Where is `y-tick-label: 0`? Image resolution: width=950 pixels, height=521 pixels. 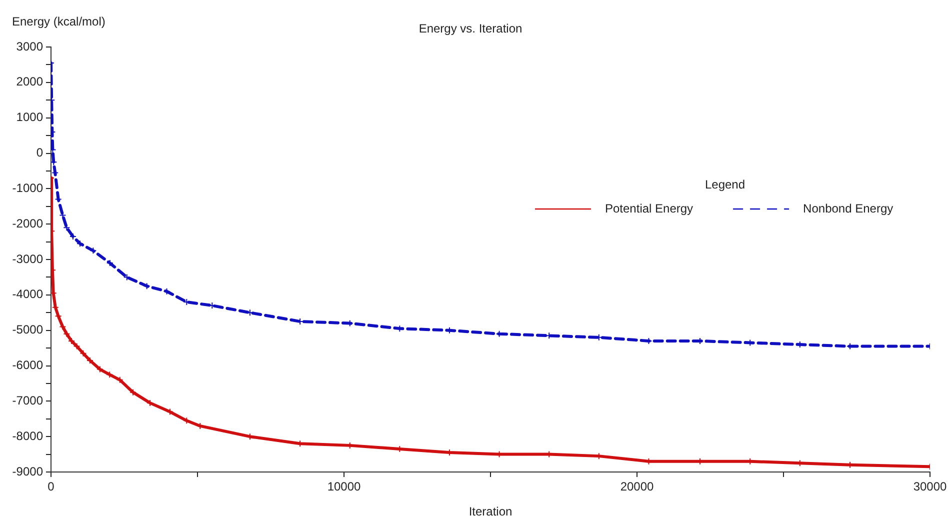 y-tick-label: 0 is located at coordinates (40, 153).